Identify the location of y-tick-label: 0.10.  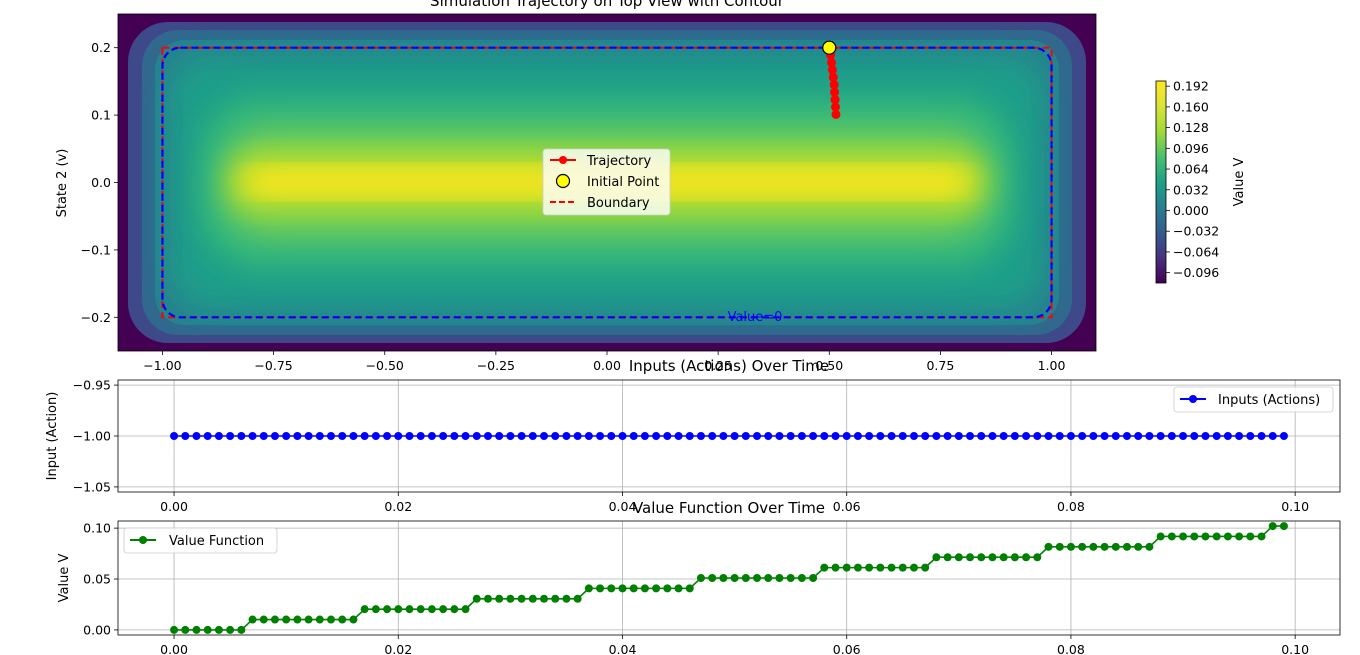
(97, 528).